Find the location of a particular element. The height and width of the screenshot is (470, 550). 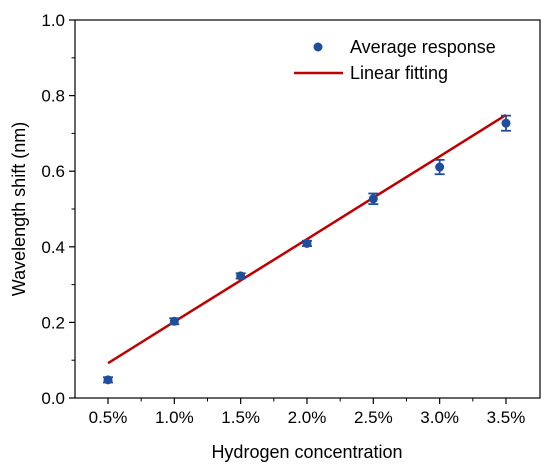

x-tick-label: 2.0% is located at coordinates (307, 417).